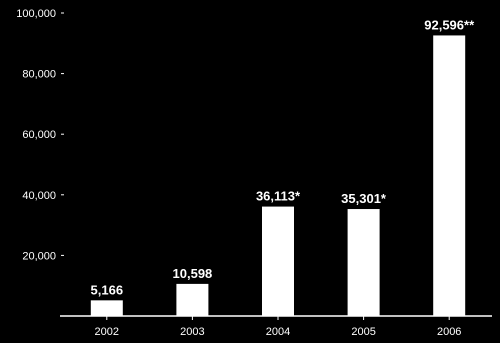  I want to click on y-tick-label: 60,000, so click(39, 135).